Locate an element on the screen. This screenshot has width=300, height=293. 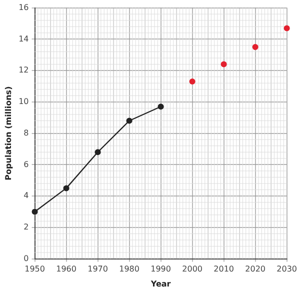
x-tick-label: 2030 is located at coordinates (286, 269).